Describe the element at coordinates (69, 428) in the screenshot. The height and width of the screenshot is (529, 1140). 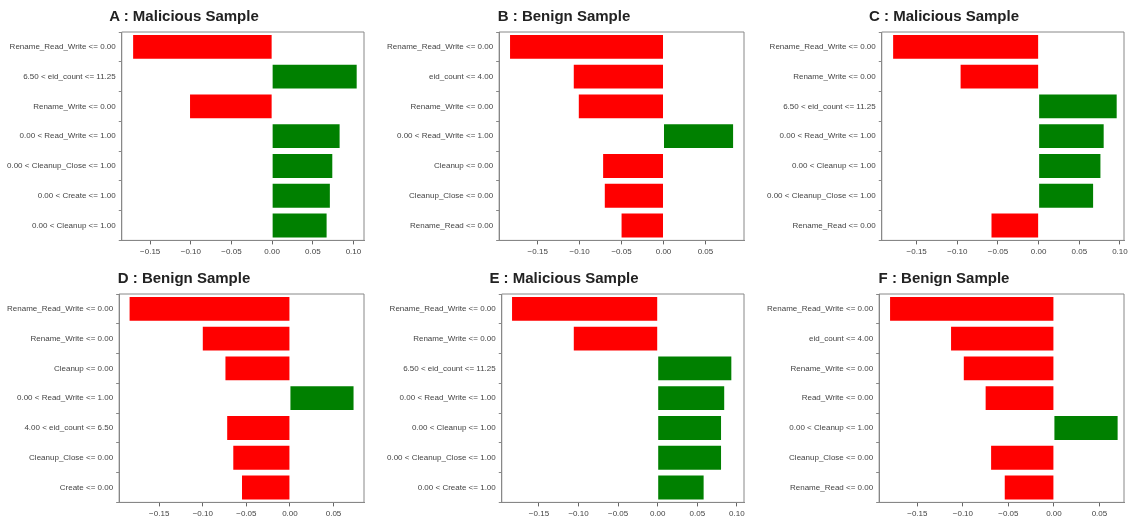
I see `y-tick-label: 4.00 < eid_count <= 6.50` at that location.